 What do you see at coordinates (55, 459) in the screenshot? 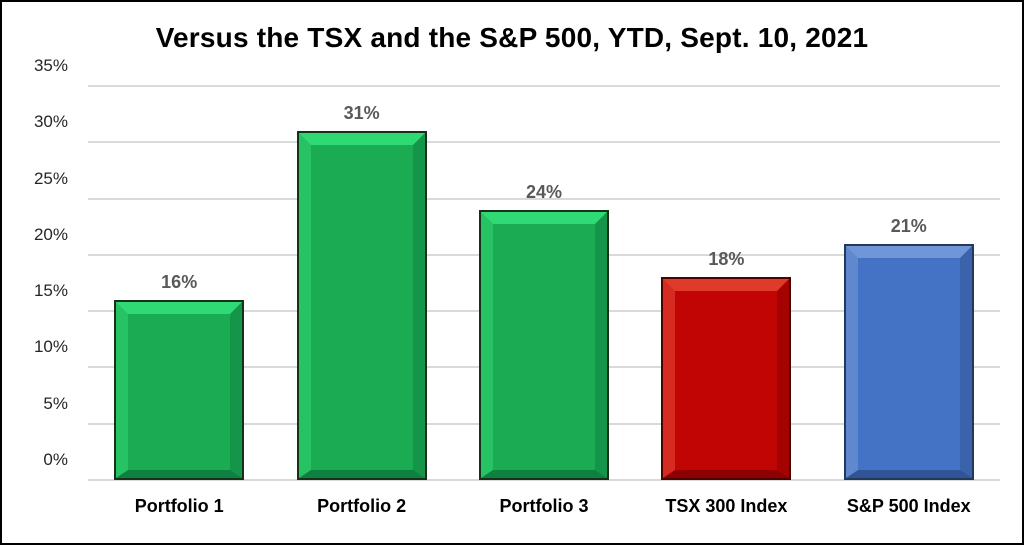
I see `y-axis-tick-label: 0%` at bounding box center [55, 459].